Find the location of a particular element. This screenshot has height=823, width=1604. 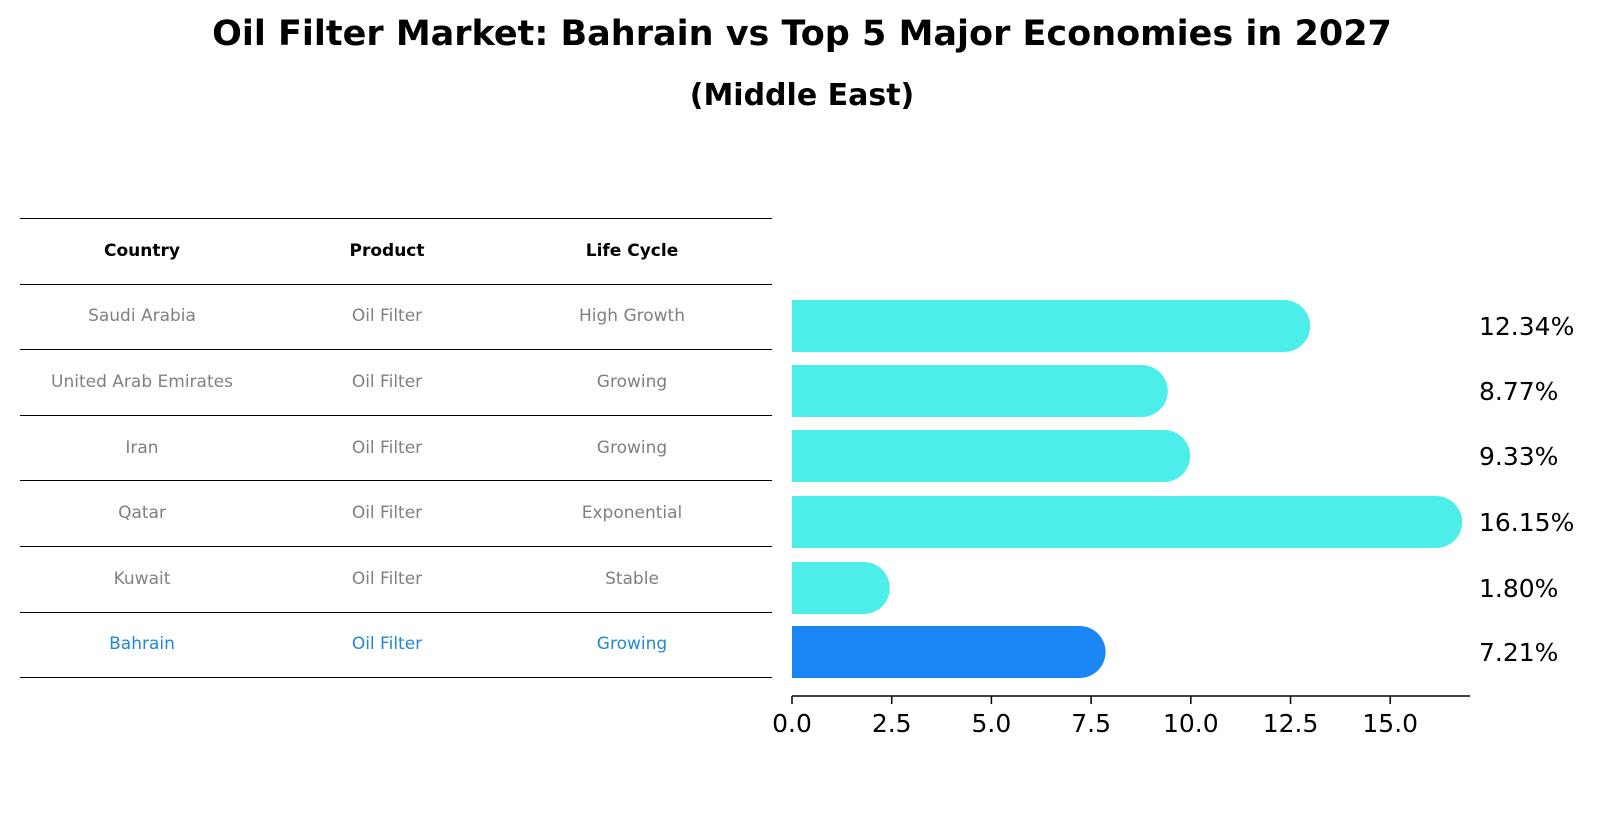

cell-country: Qatar is located at coordinates (142, 513).